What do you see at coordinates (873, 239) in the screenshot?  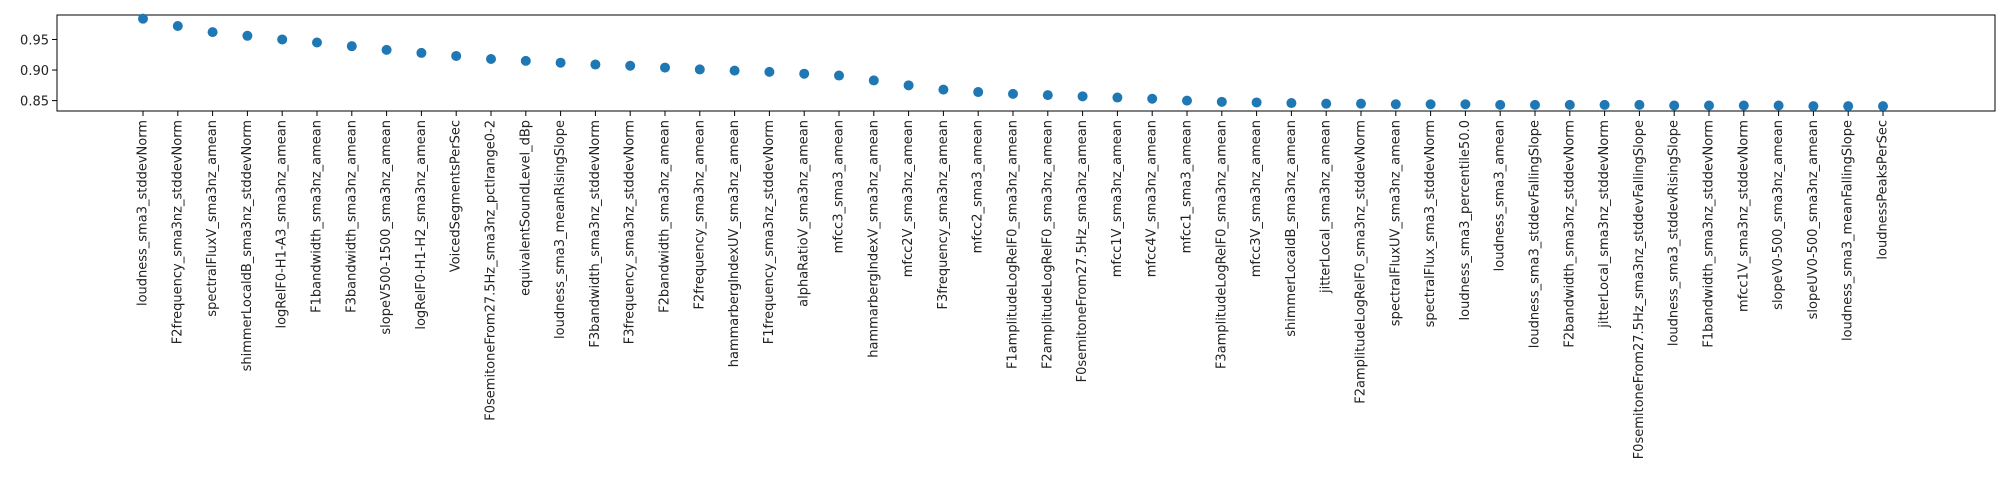 I see `x-tick-label: hammarbergIndexV_sma3nz_amean` at bounding box center [873, 239].